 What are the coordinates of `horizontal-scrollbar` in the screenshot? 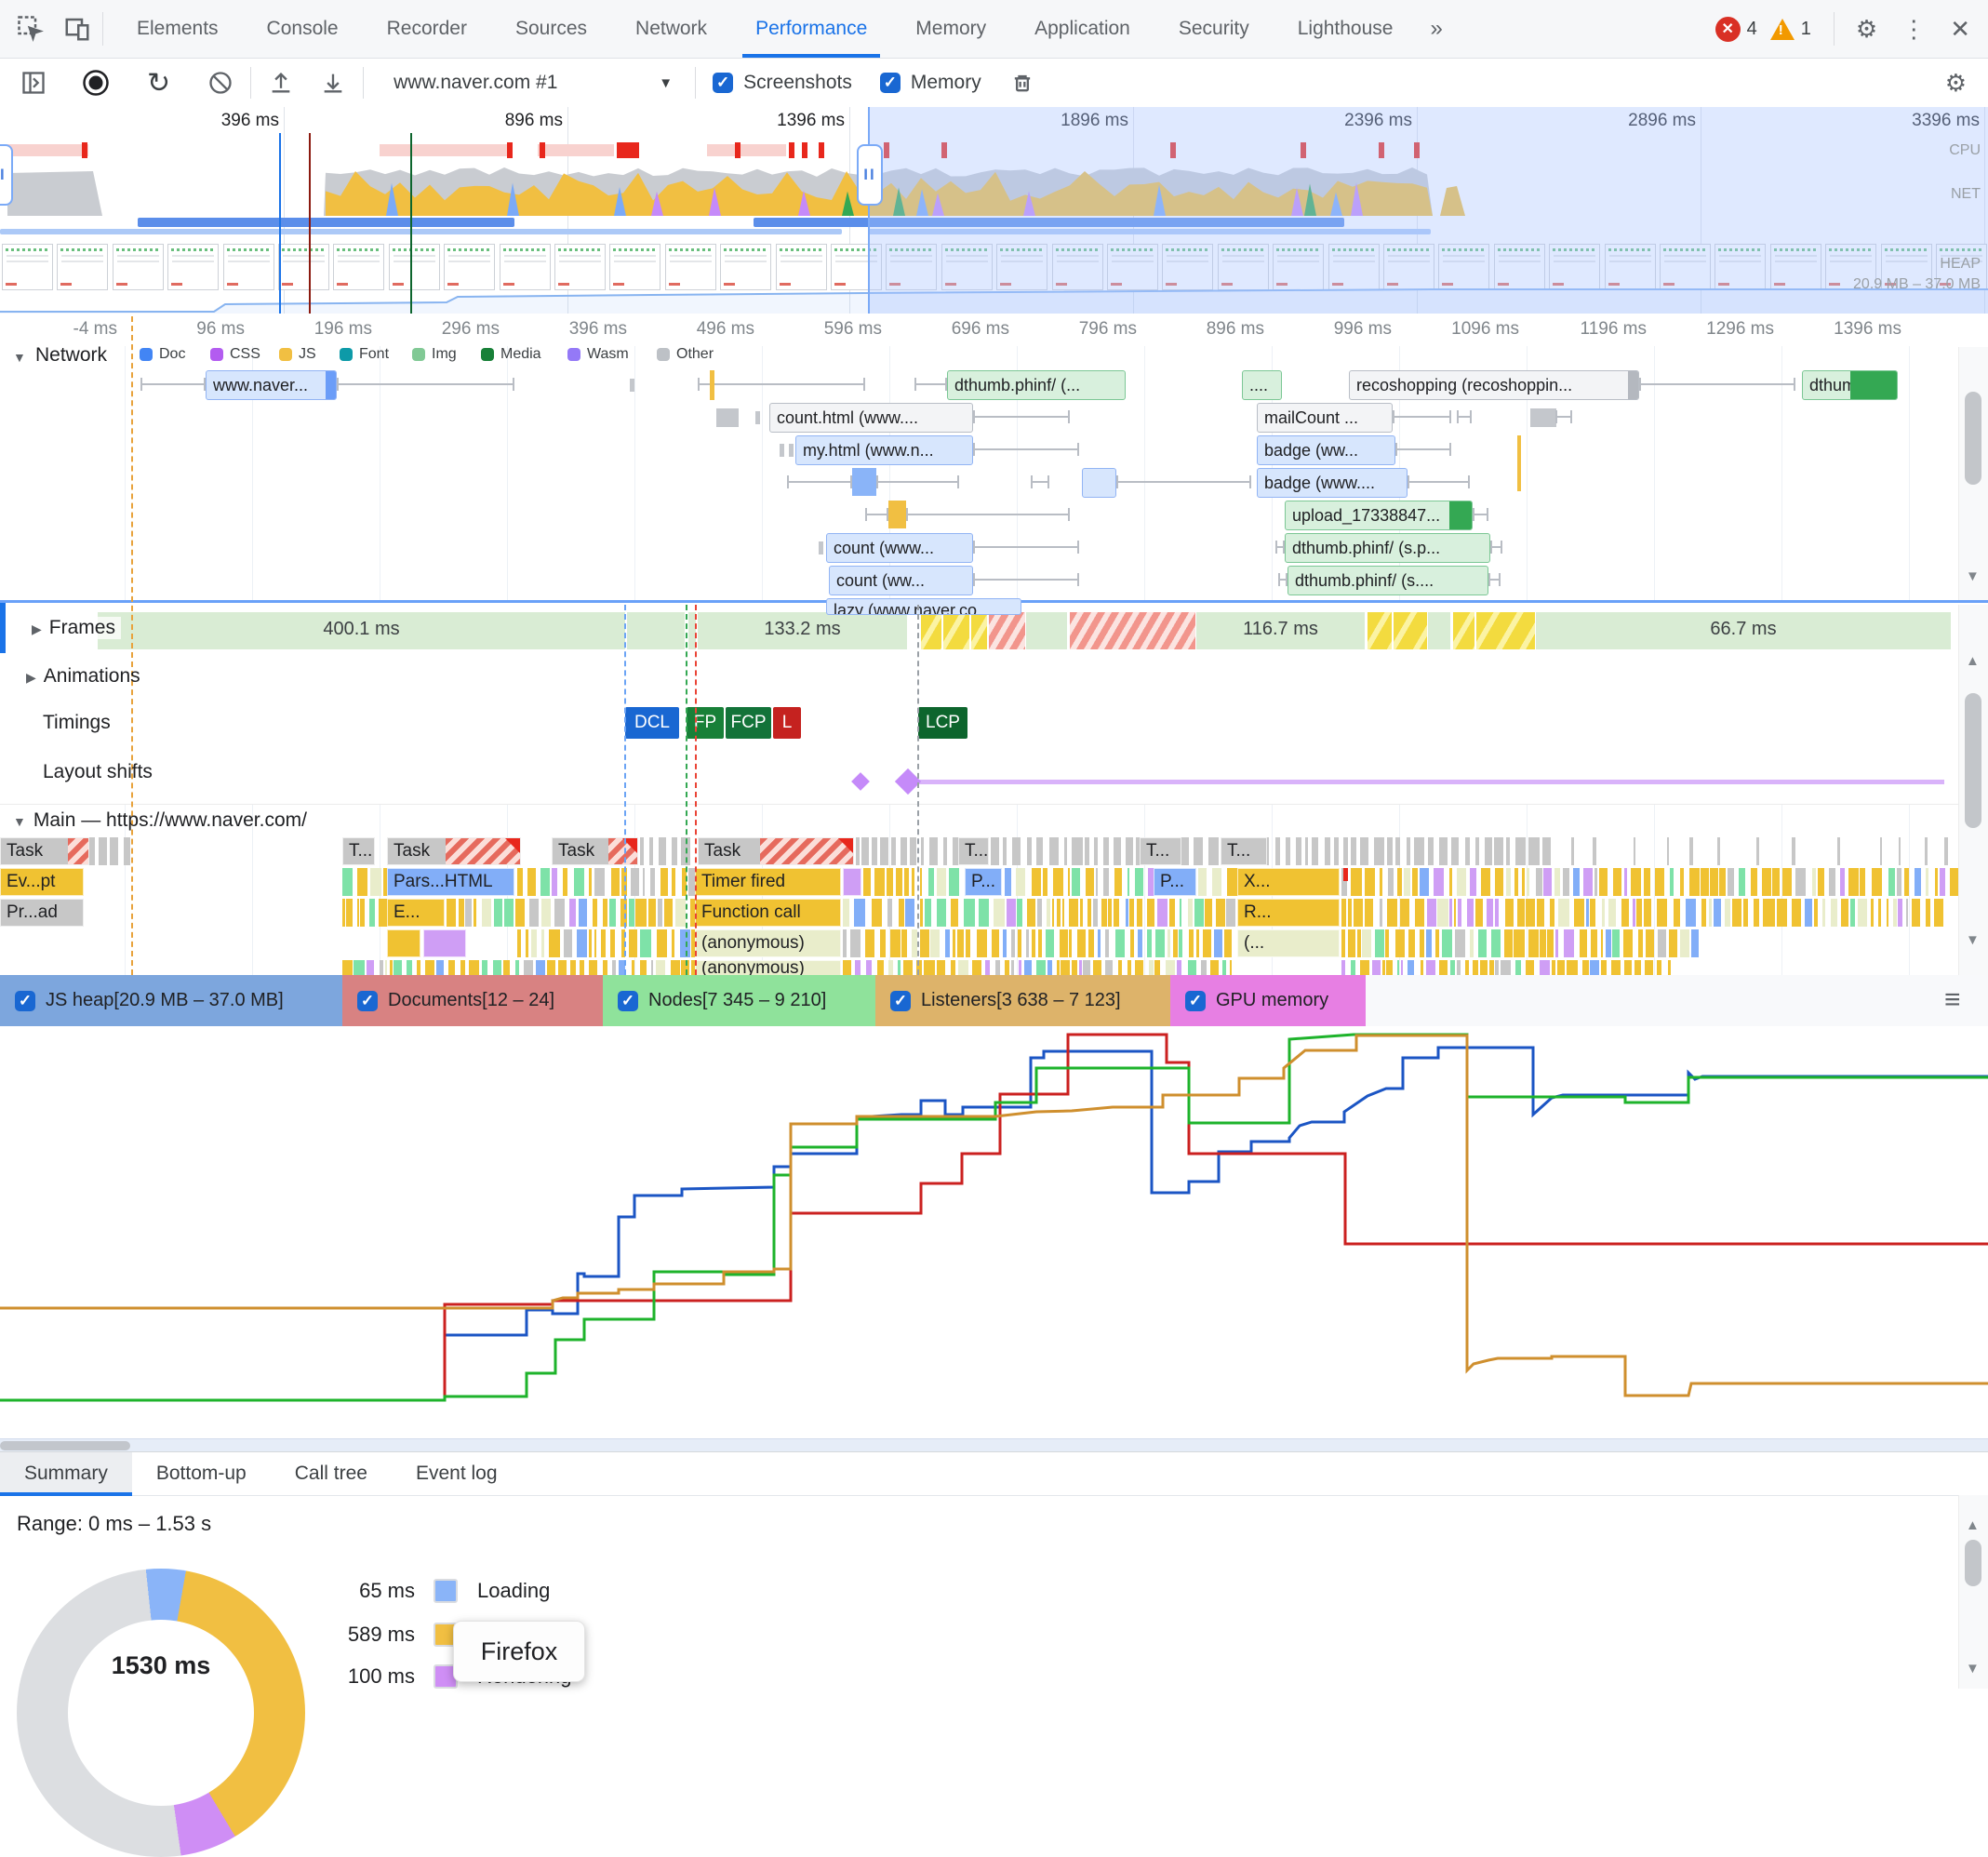 It's located at (994, 1445).